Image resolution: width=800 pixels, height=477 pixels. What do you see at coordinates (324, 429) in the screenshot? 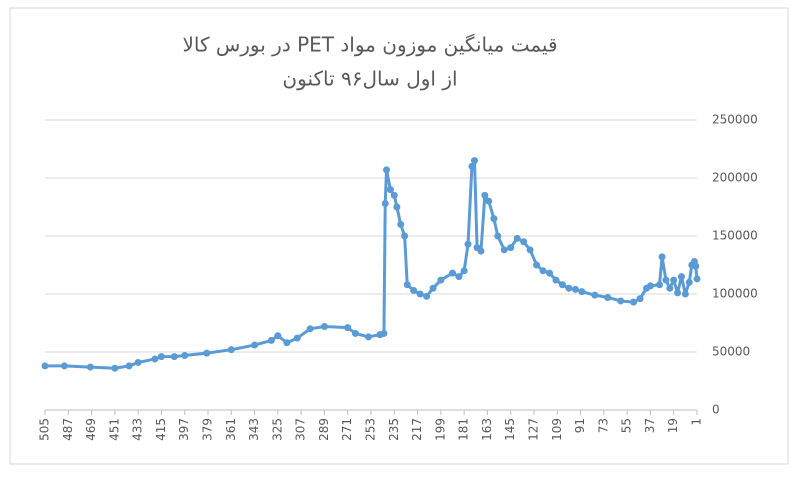
I see `x-tick-label: 289` at bounding box center [324, 429].